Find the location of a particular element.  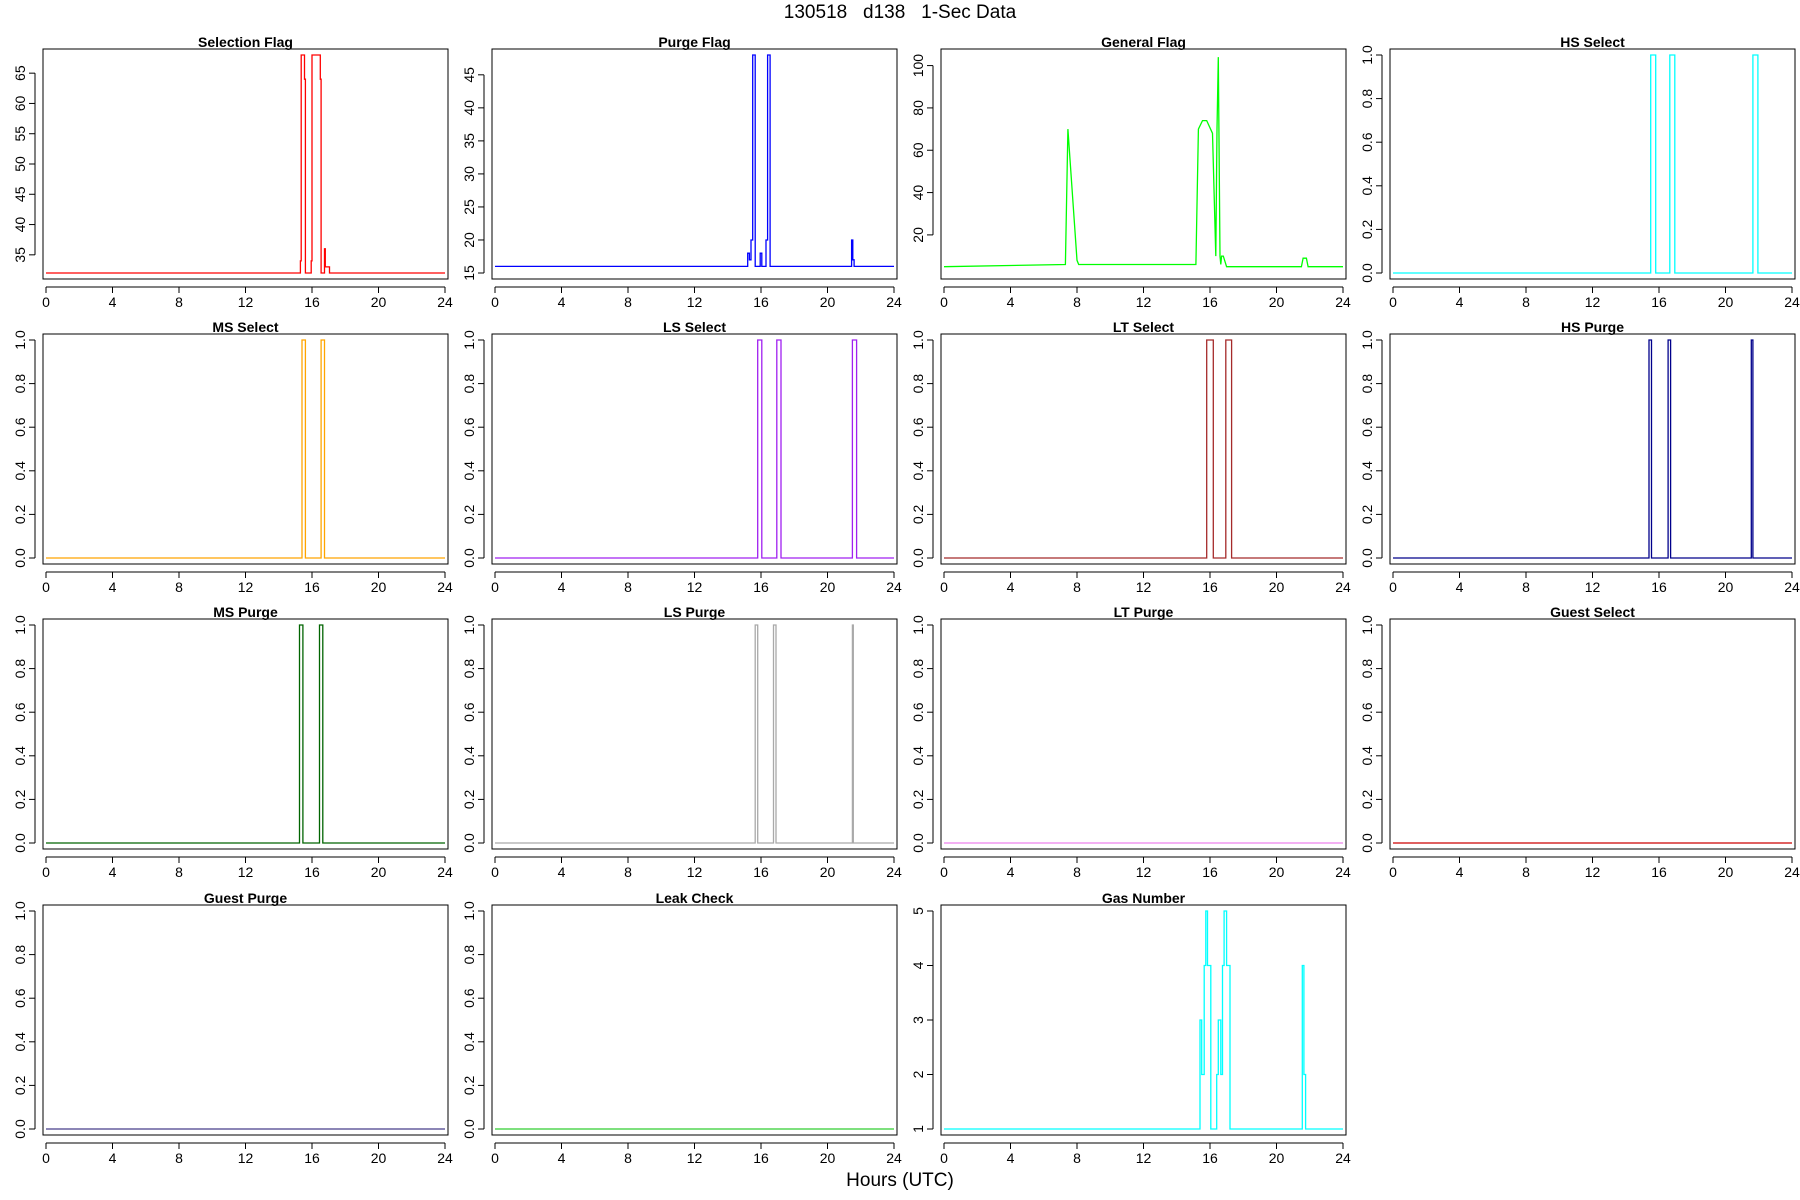

chart-title: Purge Flag is located at coordinates (694, 42).